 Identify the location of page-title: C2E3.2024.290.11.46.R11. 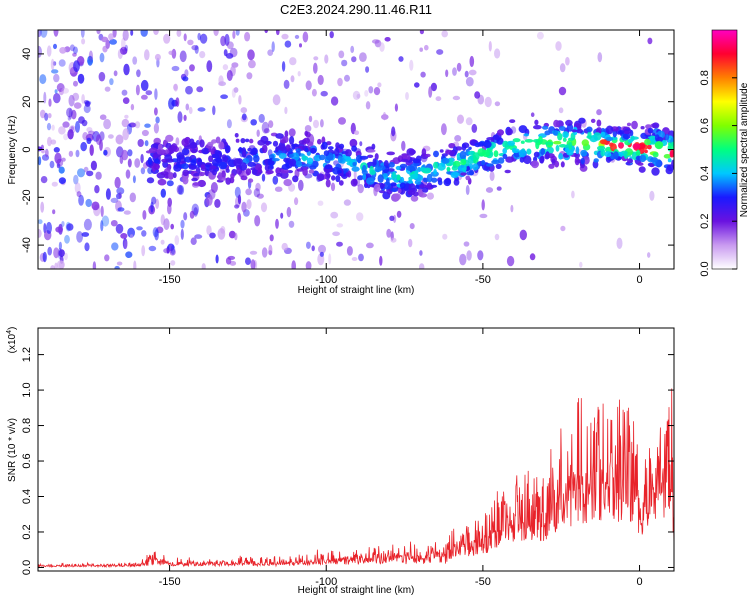
(356, 9).